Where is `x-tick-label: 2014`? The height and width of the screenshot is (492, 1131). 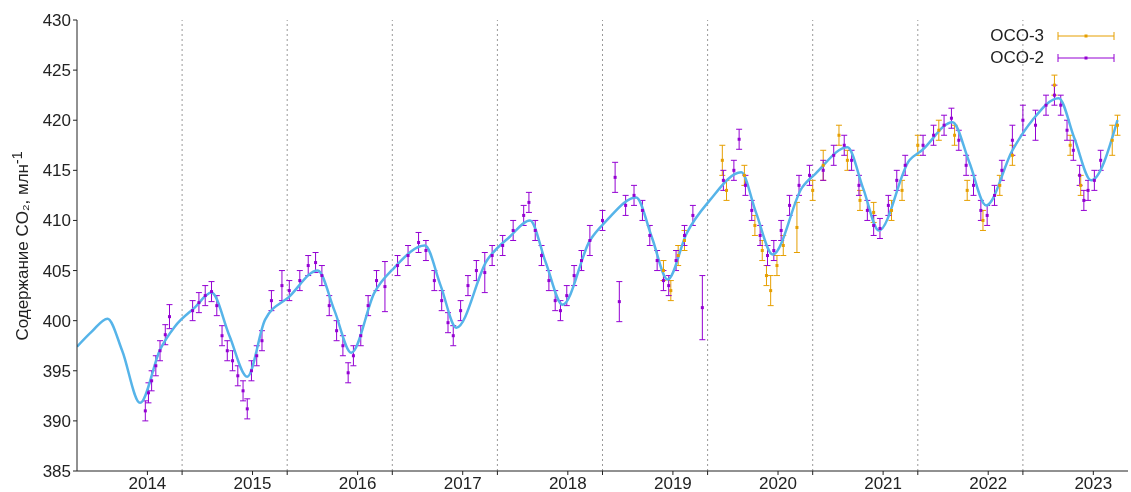
x-tick-label: 2014 is located at coordinates (147, 483).